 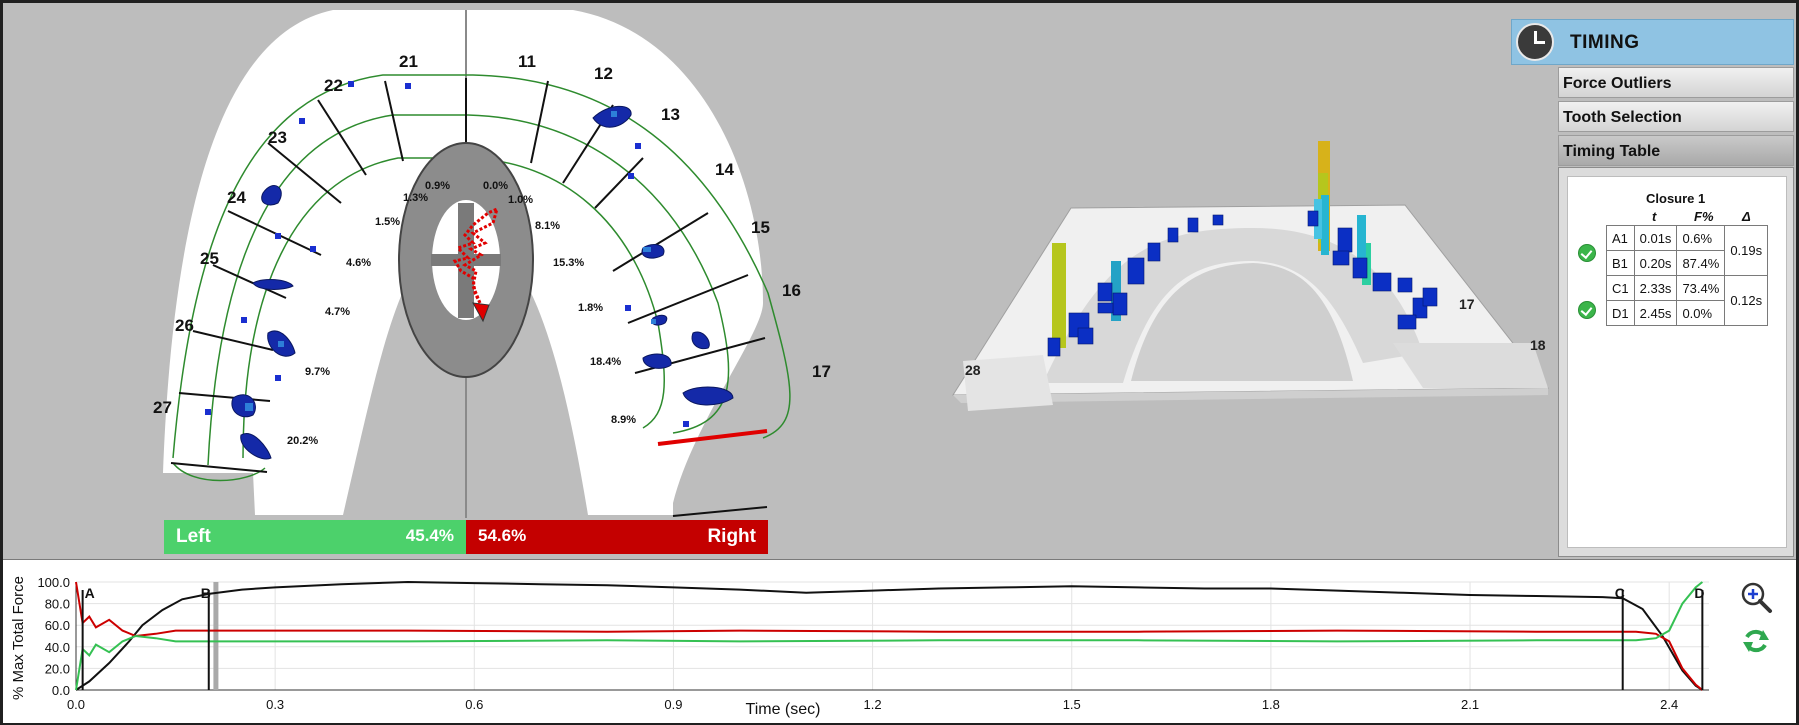 I want to click on contact-dots, so click(x=447, y=254).